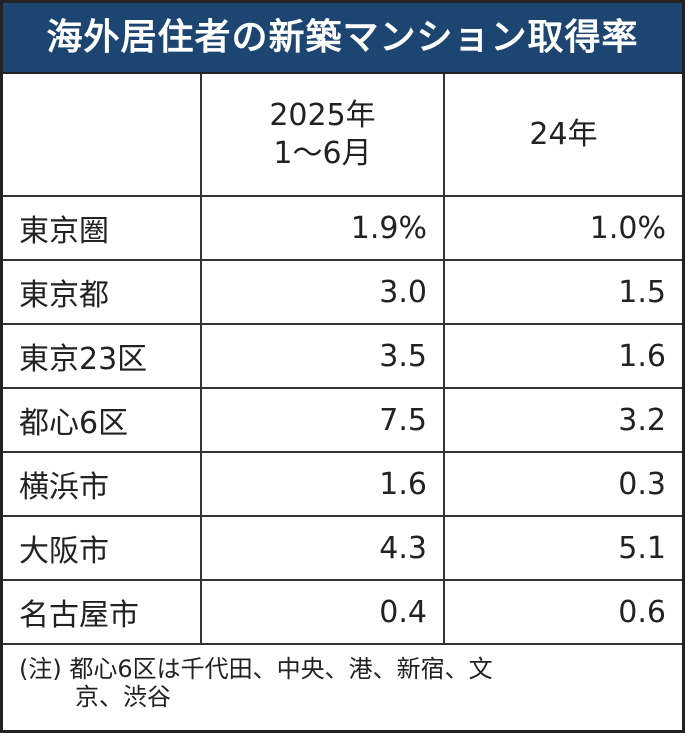 The image size is (685, 733). What do you see at coordinates (562, 228) in the screenshot?
I see `value-2024: 1.0%` at bounding box center [562, 228].